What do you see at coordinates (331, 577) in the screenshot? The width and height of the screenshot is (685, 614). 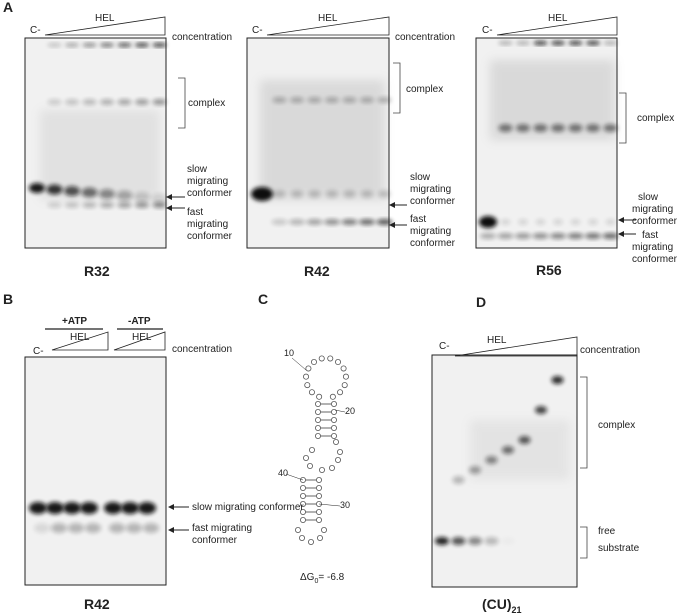 I see `energy-value: = -6.8` at bounding box center [331, 577].